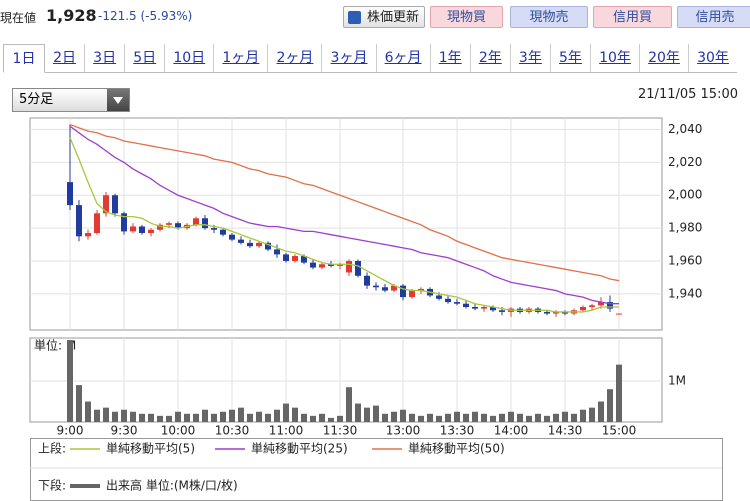 The height and width of the screenshot is (501, 750). Describe the element at coordinates (712, 58) in the screenshot. I see `period-tab: 30年` at that location.